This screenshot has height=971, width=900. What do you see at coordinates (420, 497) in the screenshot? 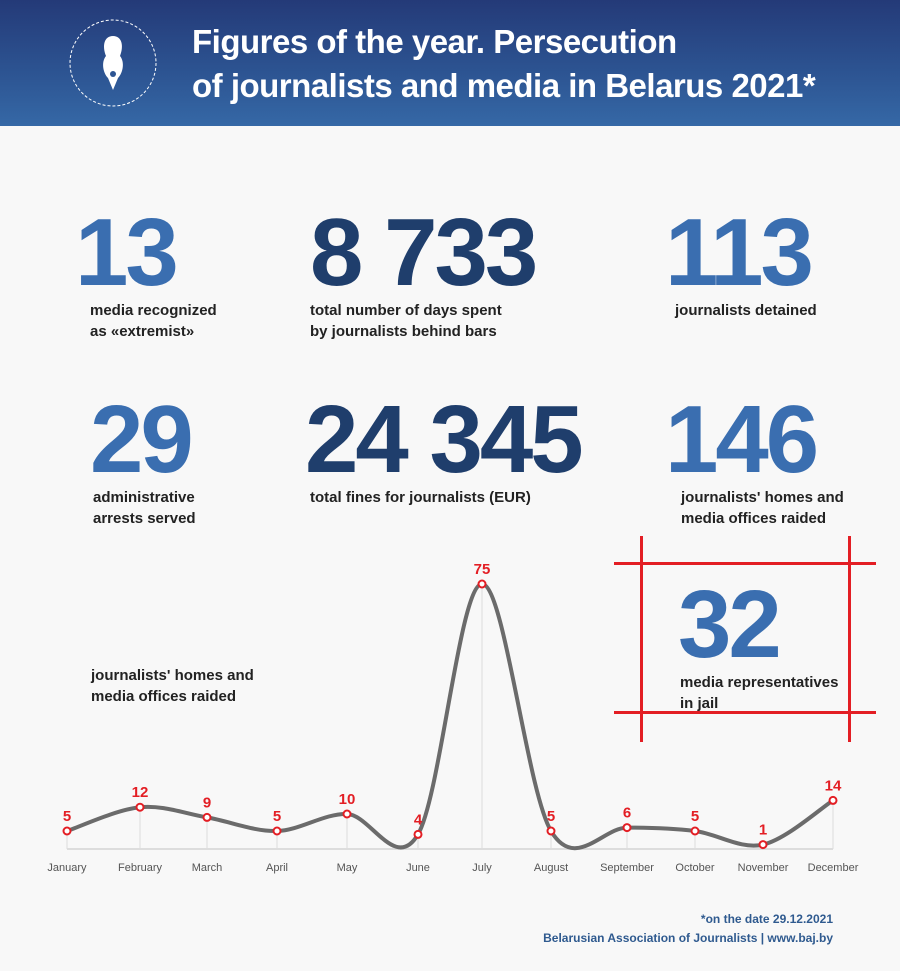
I see `stat-label: total fines for journalists (EUR)` at bounding box center [420, 497].